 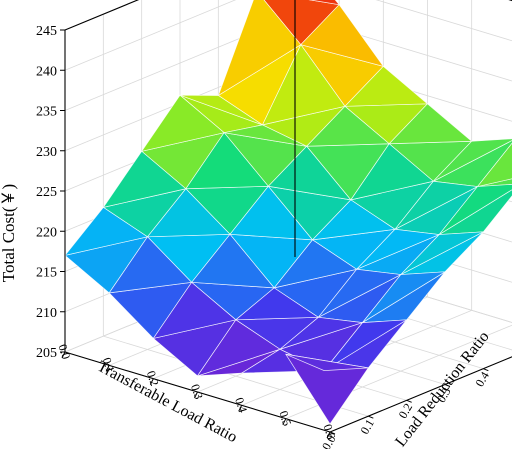 What do you see at coordinates (46, 112) in the screenshot?
I see `z-tick-label: 235` at bounding box center [46, 112].